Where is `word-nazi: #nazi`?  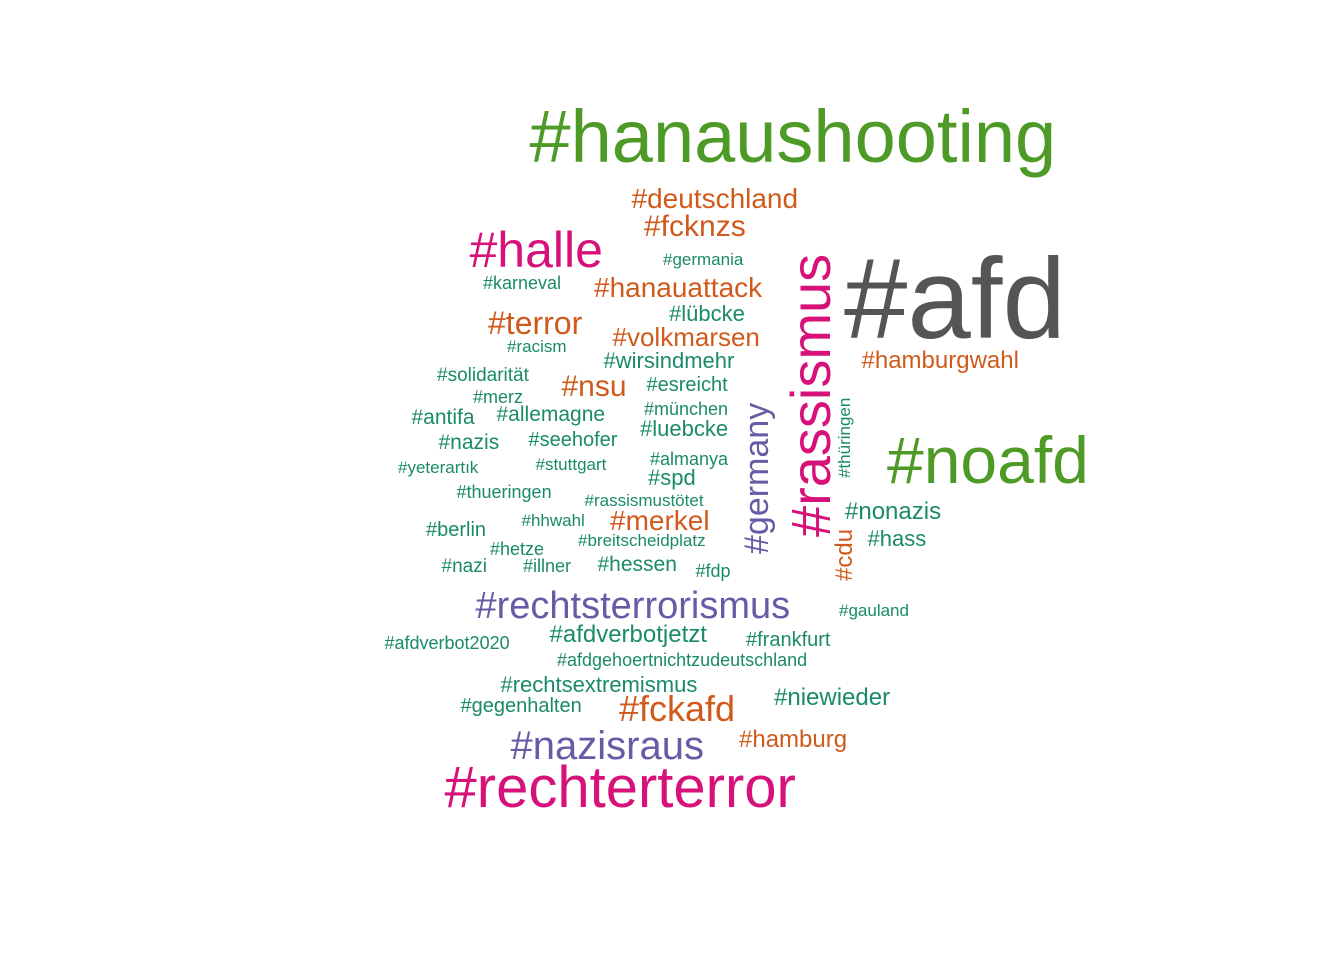
word-nazi: #nazi is located at coordinates (464, 566).